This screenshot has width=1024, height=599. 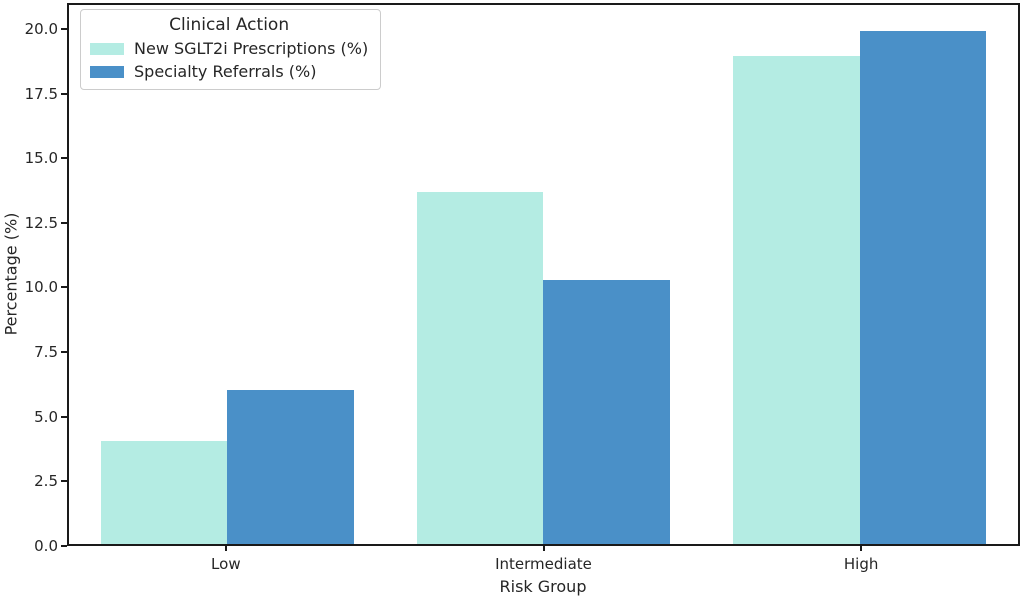 What do you see at coordinates (41, 287) in the screenshot?
I see `y-tick-label: 10.0` at bounding box center [41, 287].